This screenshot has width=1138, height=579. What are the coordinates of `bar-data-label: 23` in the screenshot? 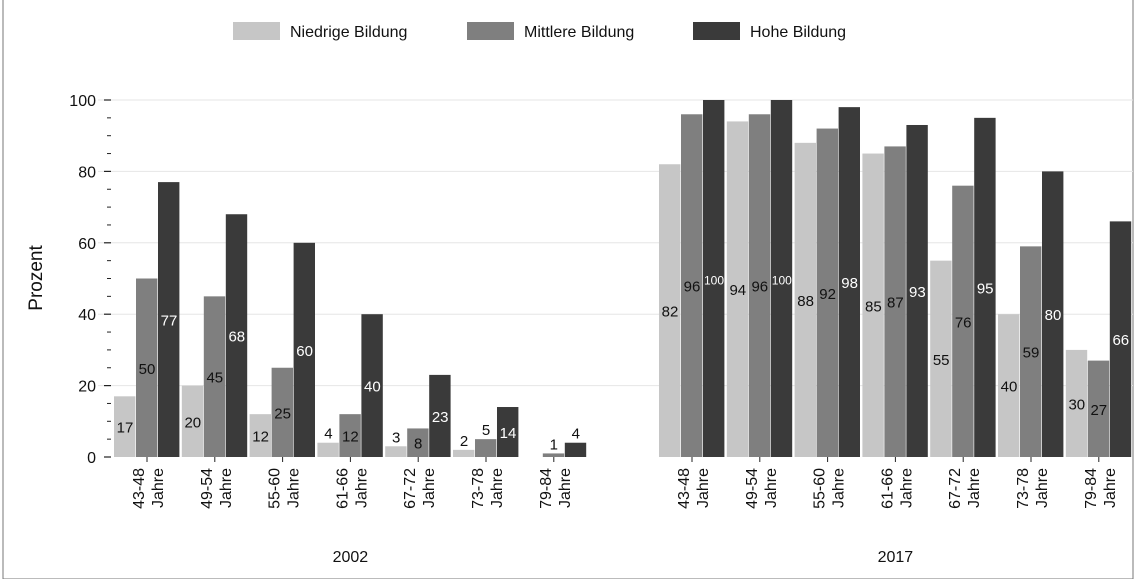 It's located at (440, 417).